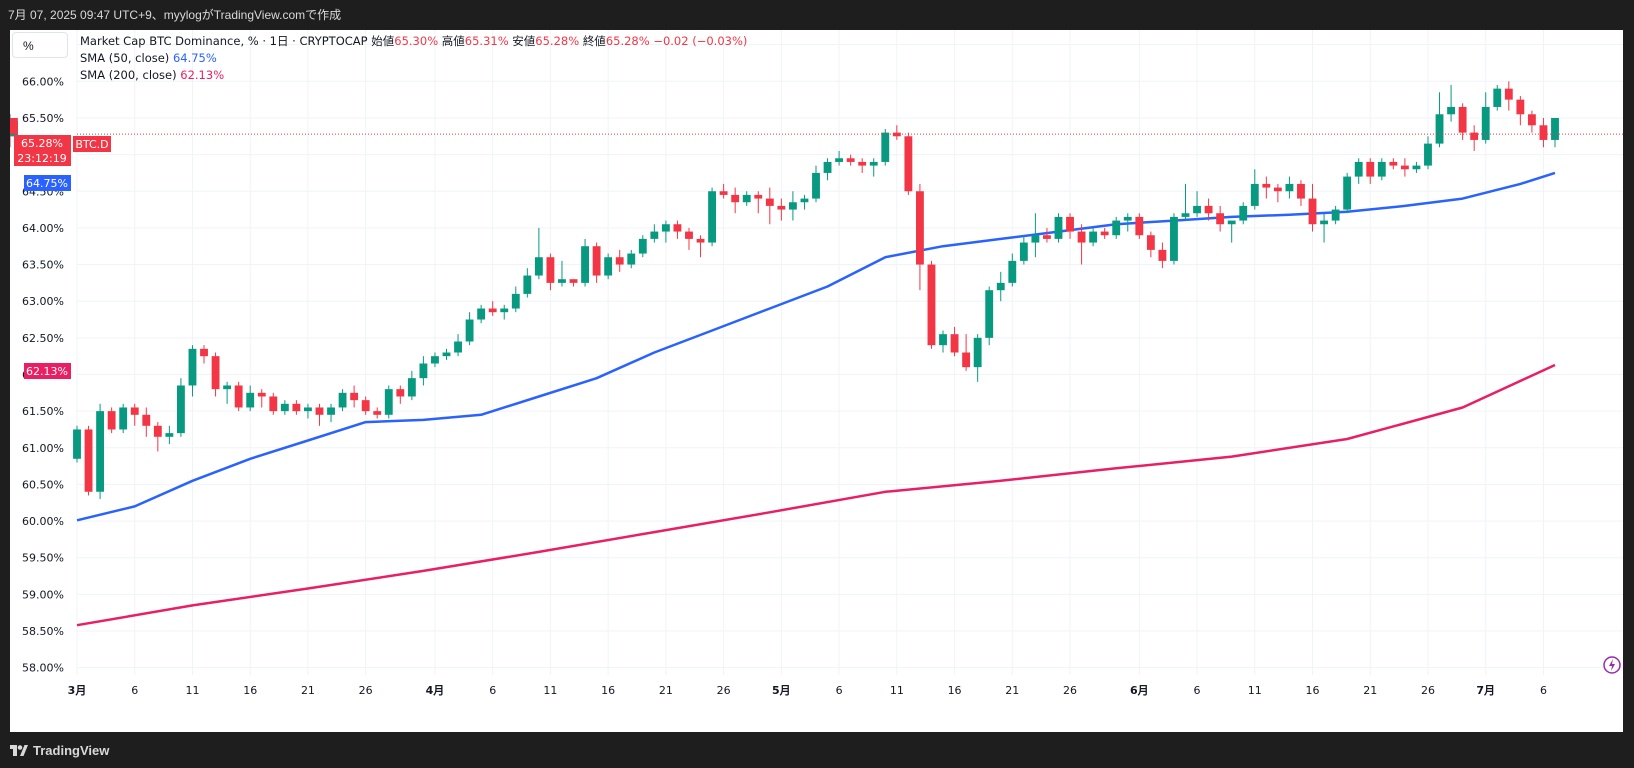 The image size is (1634, 768). I want to click on tradingview-logo-icon, so click(19, 750).